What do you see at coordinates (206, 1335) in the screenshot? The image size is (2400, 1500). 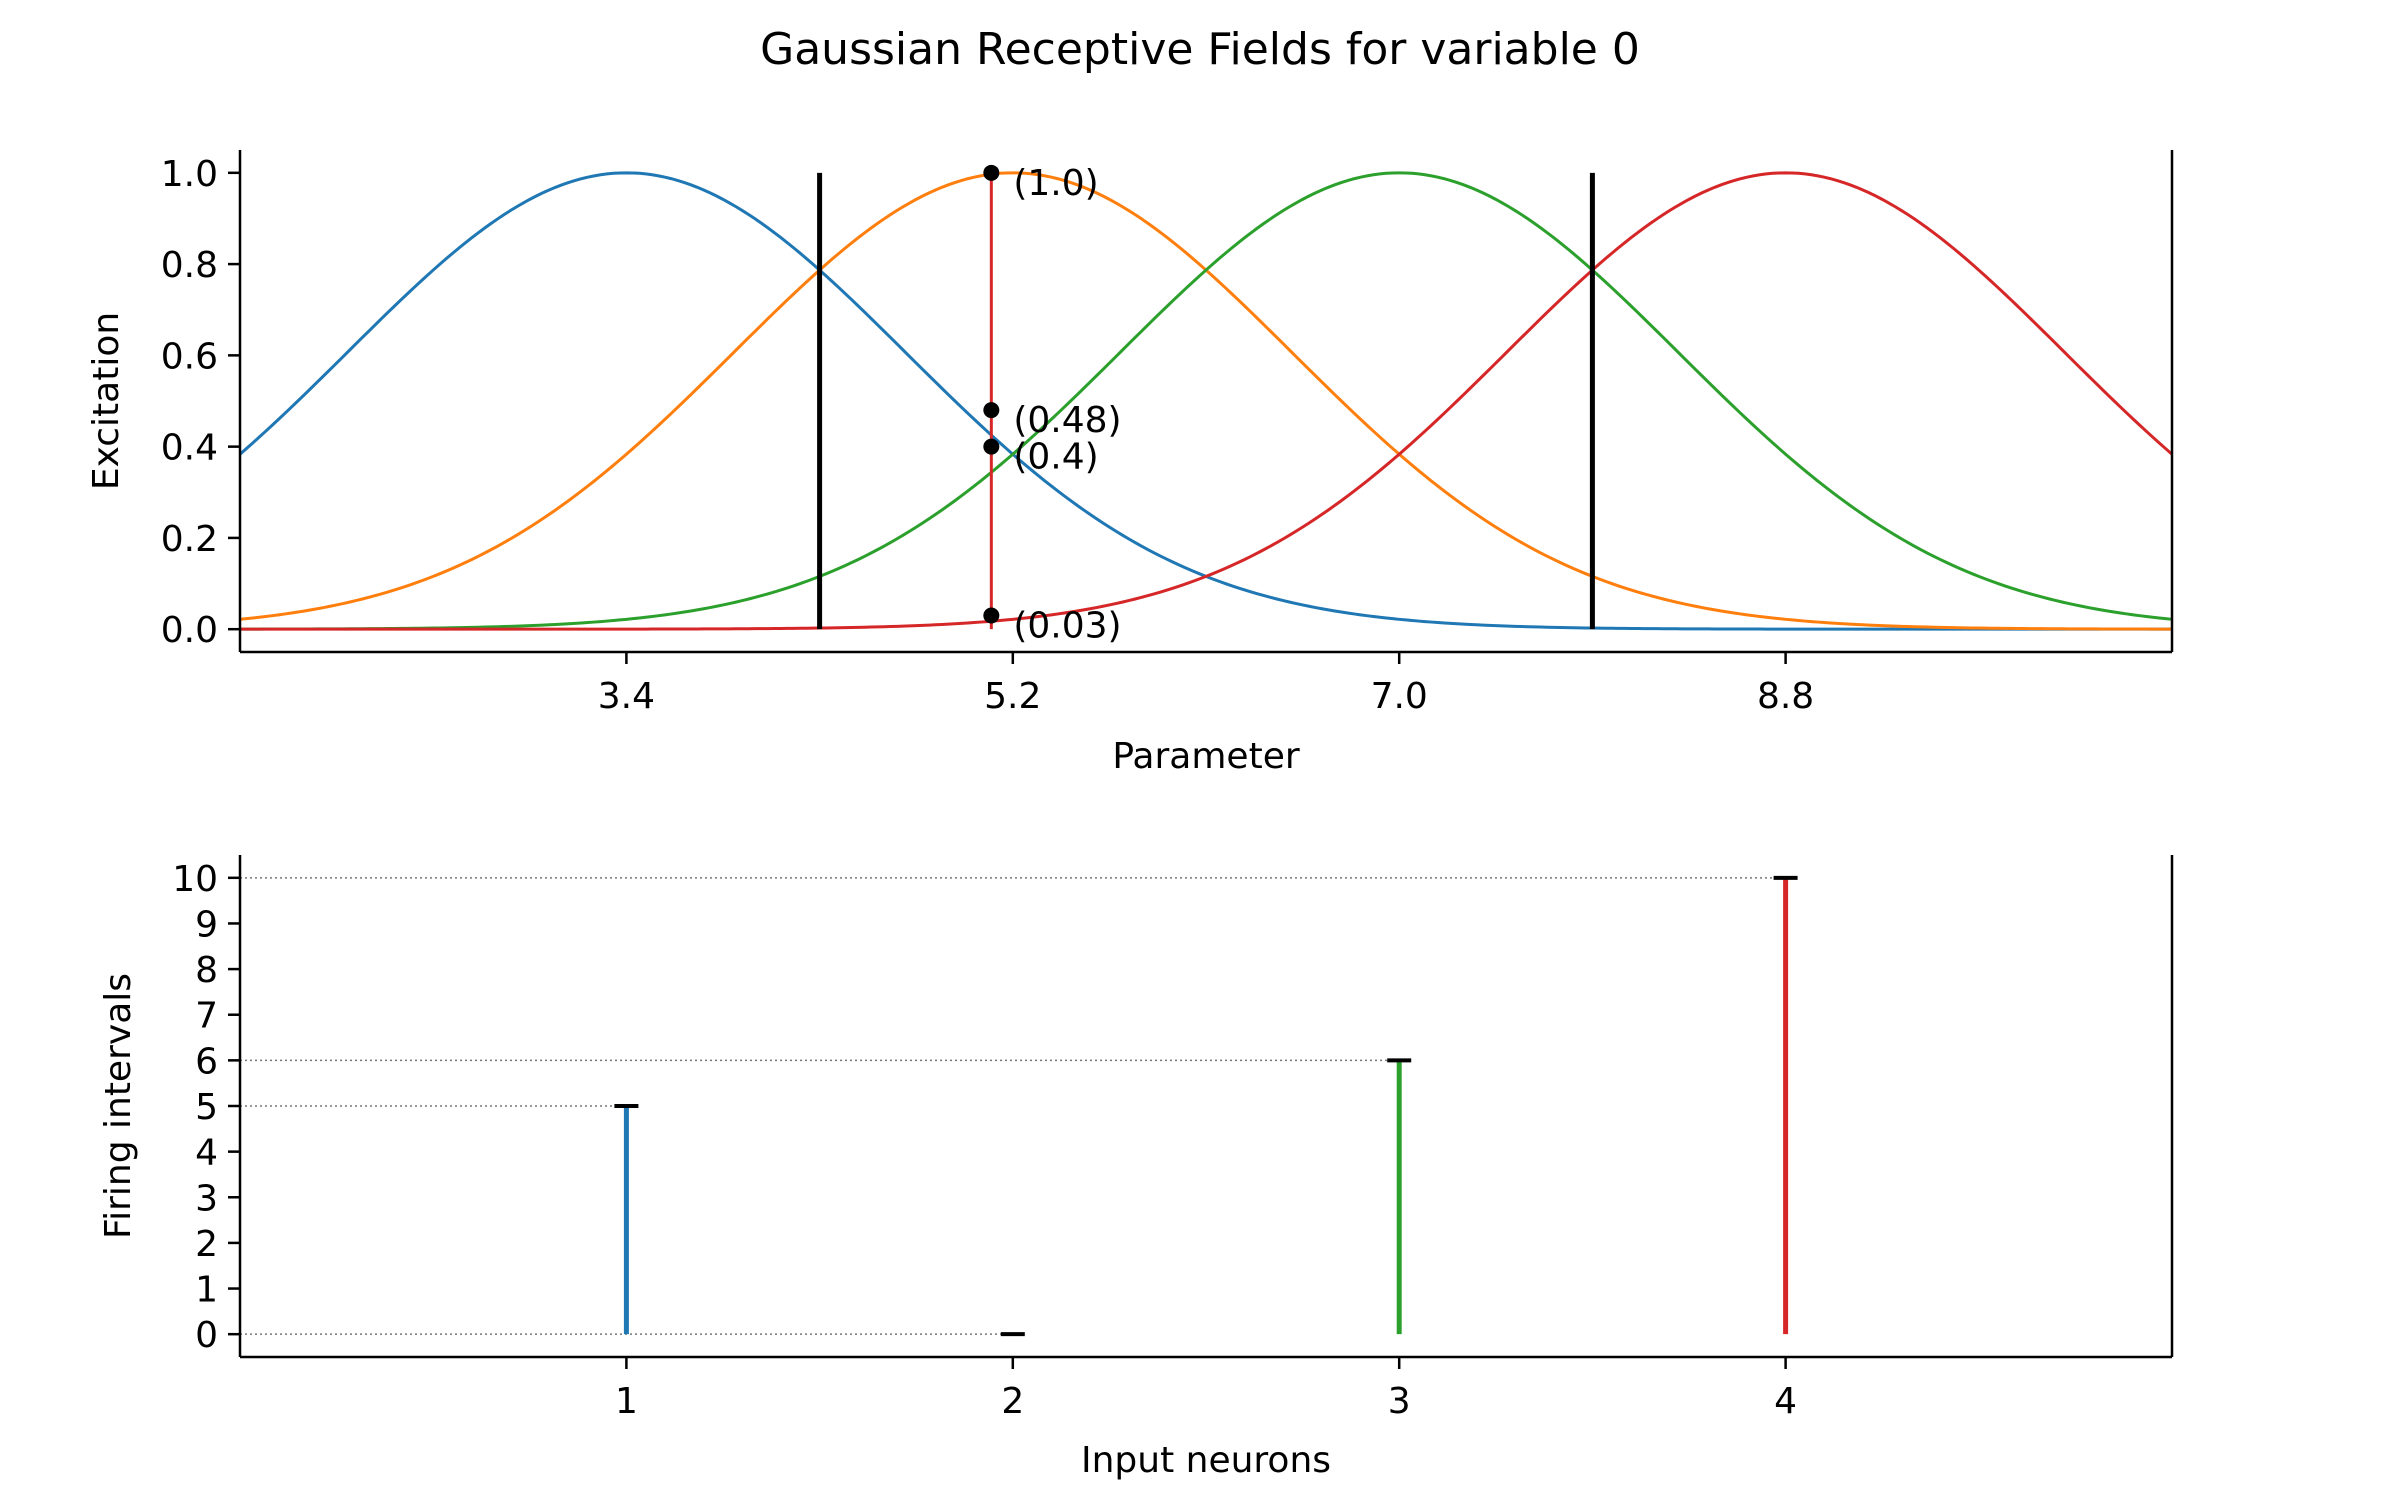 I see `y-tick-label: 0` at bounding box center [206, 1335].